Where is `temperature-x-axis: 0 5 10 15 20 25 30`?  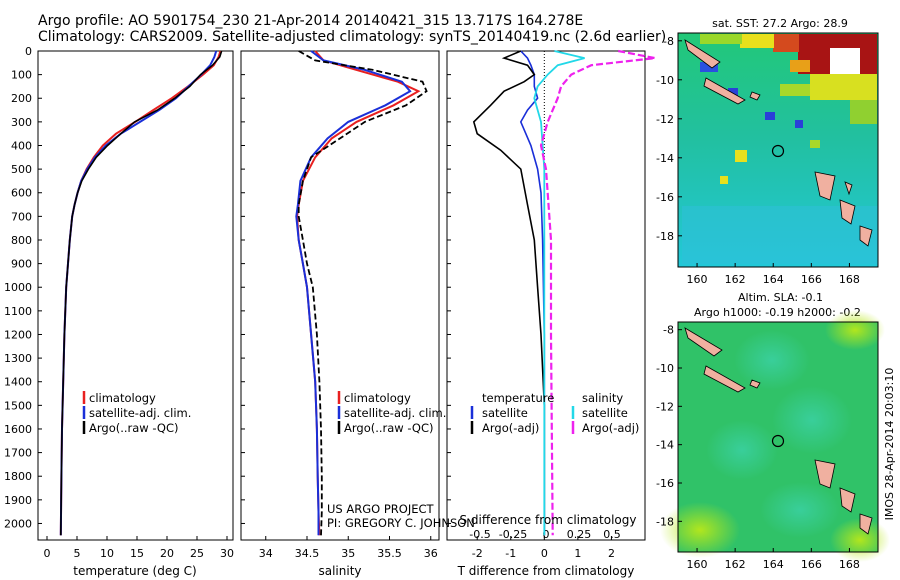
temperature-x-axis: 0 5 10 15 20 25 30 is located at coordinates (139, 548).